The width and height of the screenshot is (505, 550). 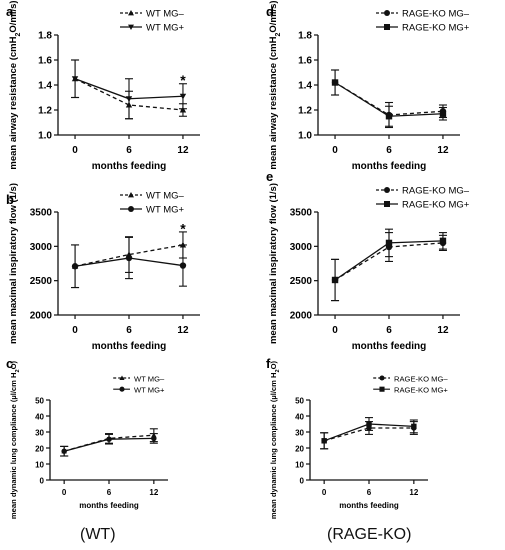 What do you see at coordinates (369, 534) in the screenshot?
I see `caption-rage-ko: (RAGE-KO)` at bounding box center [369, 534].